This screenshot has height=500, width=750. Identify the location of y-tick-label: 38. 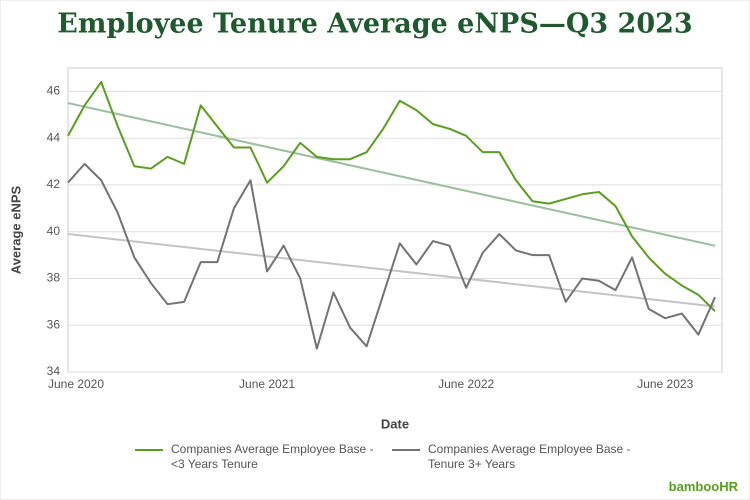
(54, 278).